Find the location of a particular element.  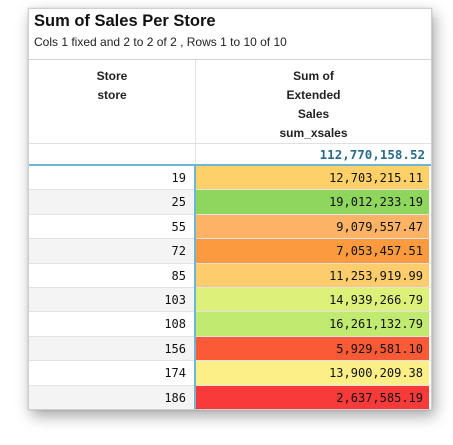

frozen-row-divider is located at coordinates (230, 165).